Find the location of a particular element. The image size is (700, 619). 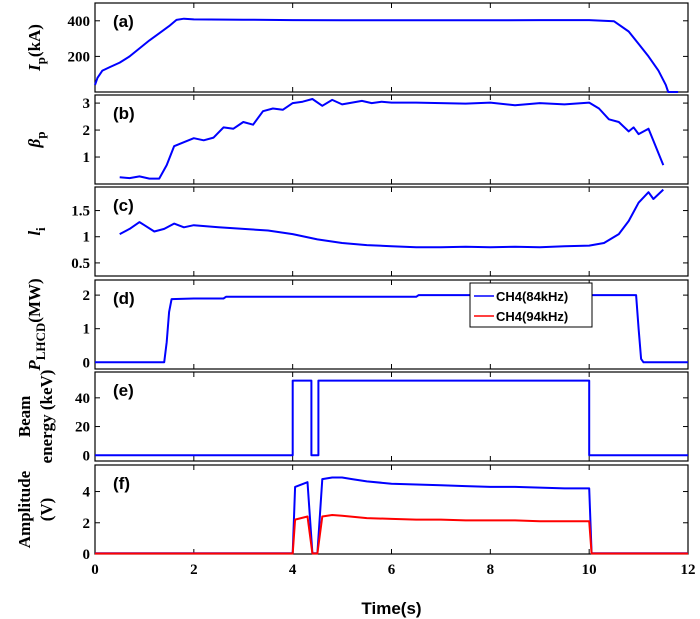

legend: CH4(84kHz) CH4(94kHz) is located at coordinates (531, 305).